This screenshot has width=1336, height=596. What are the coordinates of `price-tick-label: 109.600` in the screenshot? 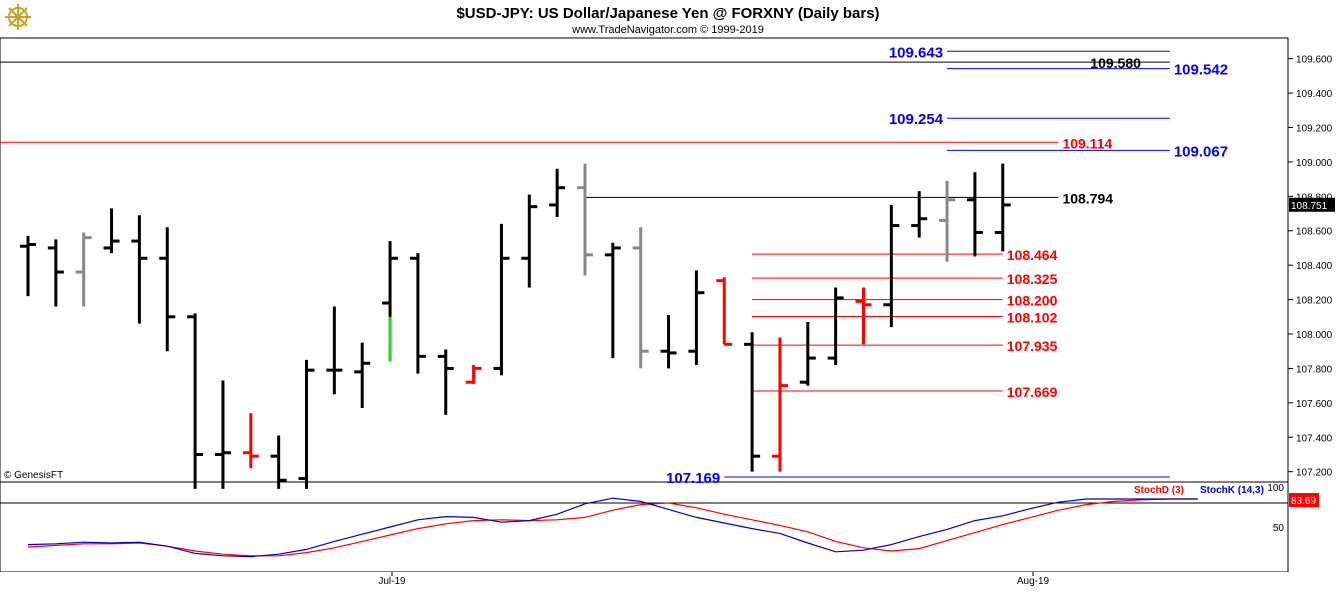 It's located at (1314, 60).